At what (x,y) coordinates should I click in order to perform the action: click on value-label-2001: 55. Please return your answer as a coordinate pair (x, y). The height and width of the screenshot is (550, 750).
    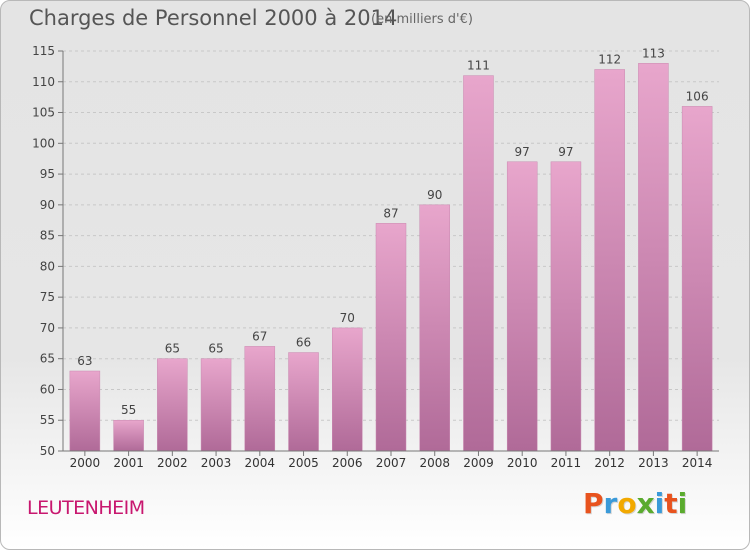
    Looking at the image, I should click on (128, 410).